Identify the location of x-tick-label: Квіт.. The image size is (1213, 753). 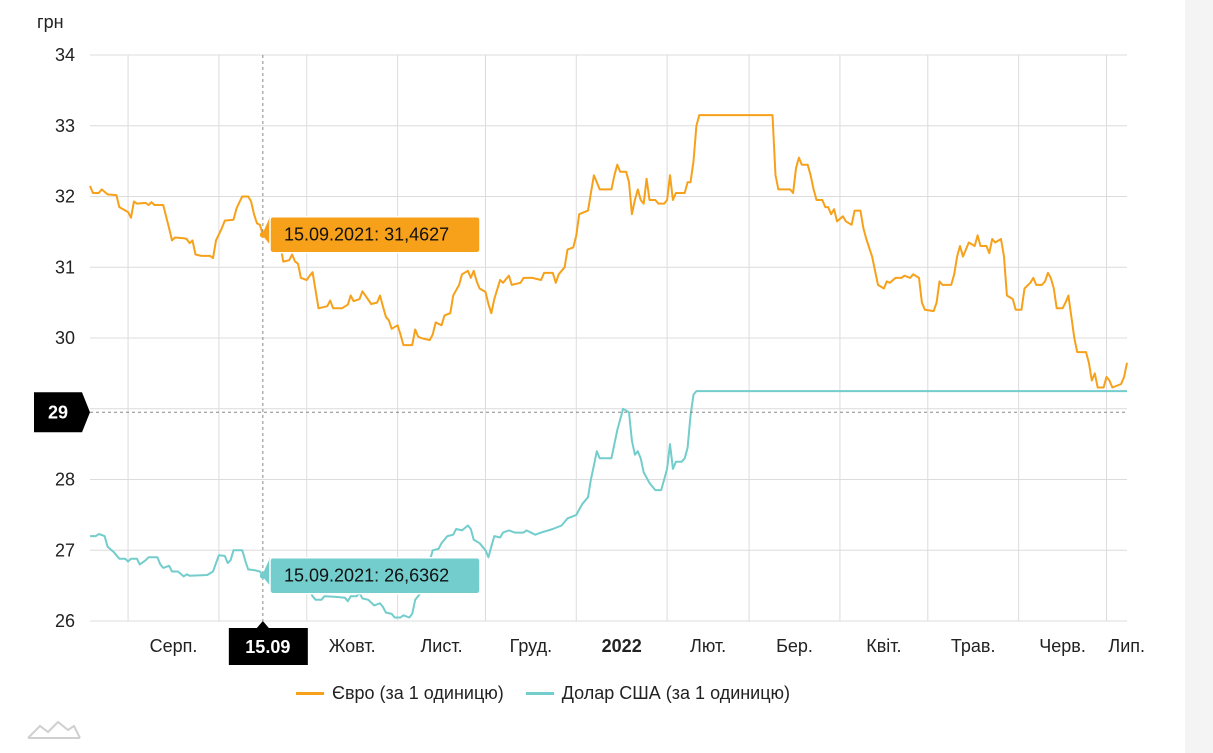
(883, 646).